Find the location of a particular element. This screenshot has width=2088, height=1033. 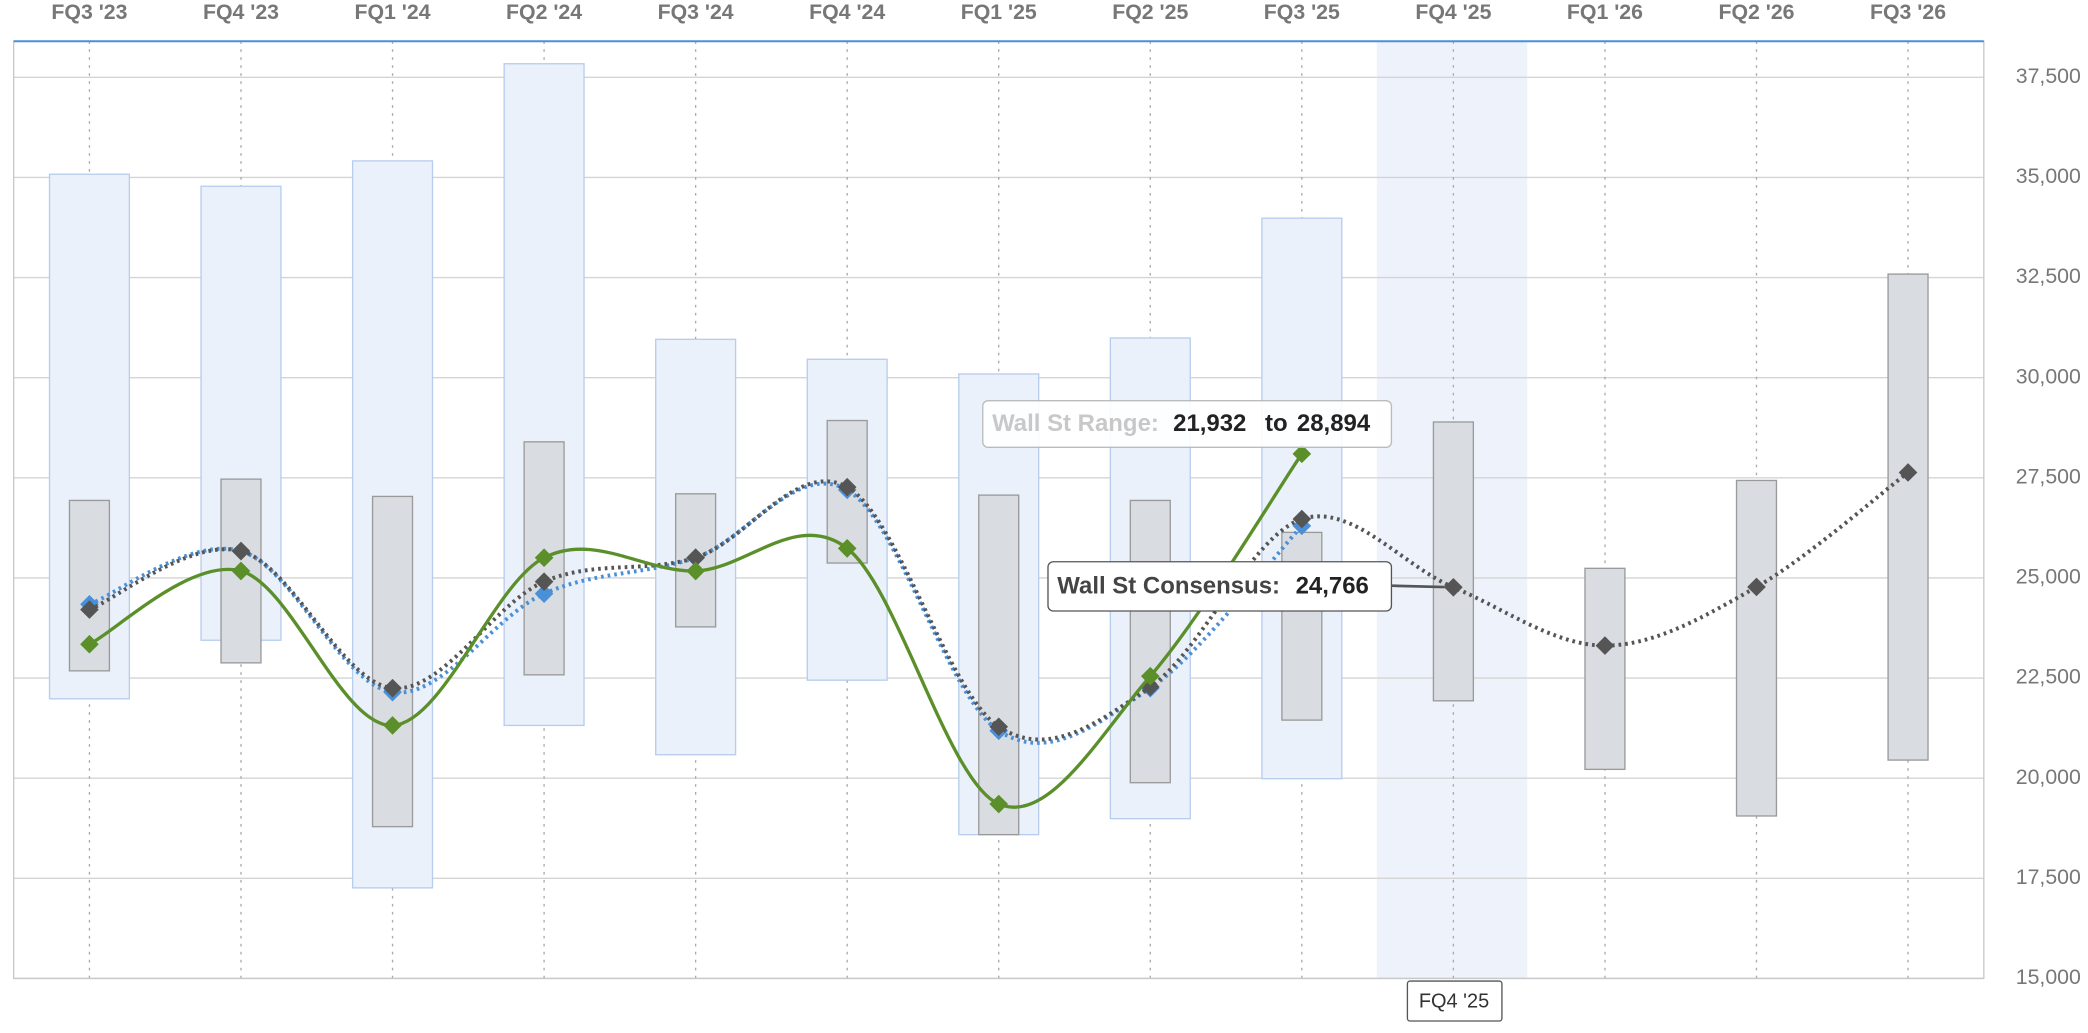

y-tick-label: 20,000 is located at coordinates (2048, 777).